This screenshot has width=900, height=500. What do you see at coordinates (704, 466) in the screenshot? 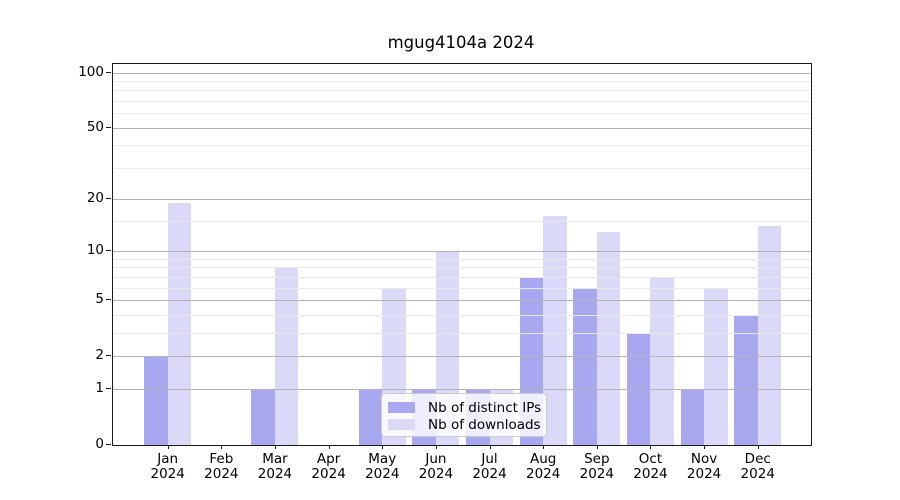
I see `x-tick-label: Nov 2024` at bounding box center [704, 466].